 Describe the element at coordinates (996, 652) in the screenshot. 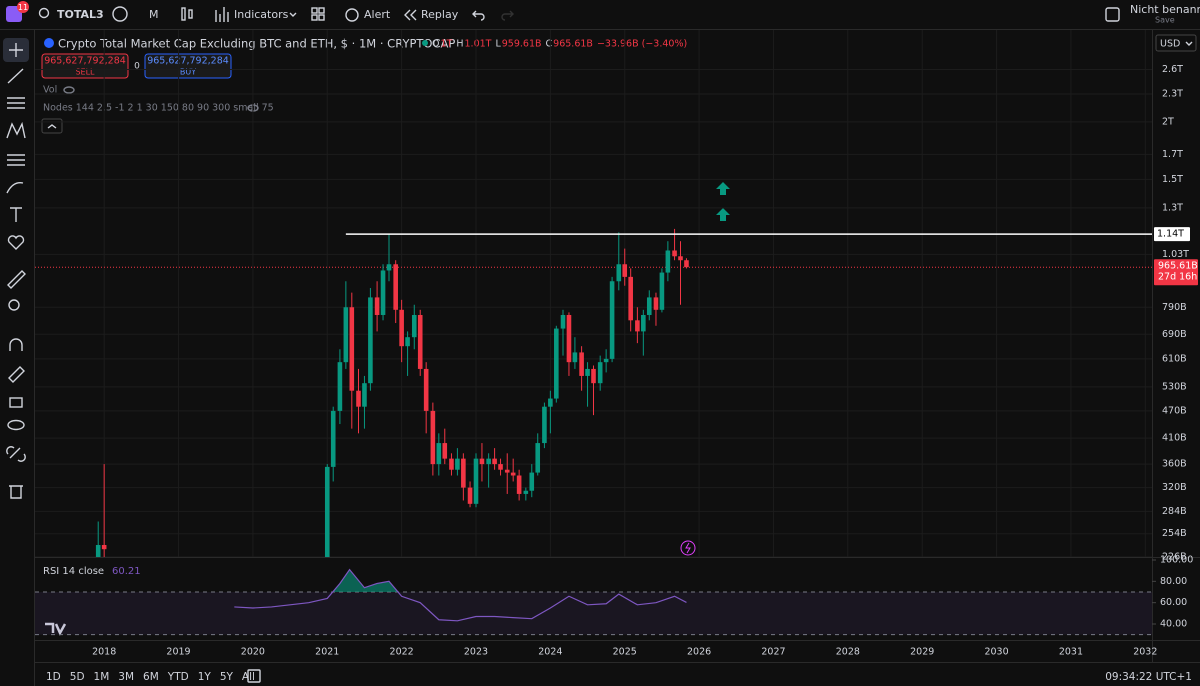

I see `time-tick-label: 2030` at that location.